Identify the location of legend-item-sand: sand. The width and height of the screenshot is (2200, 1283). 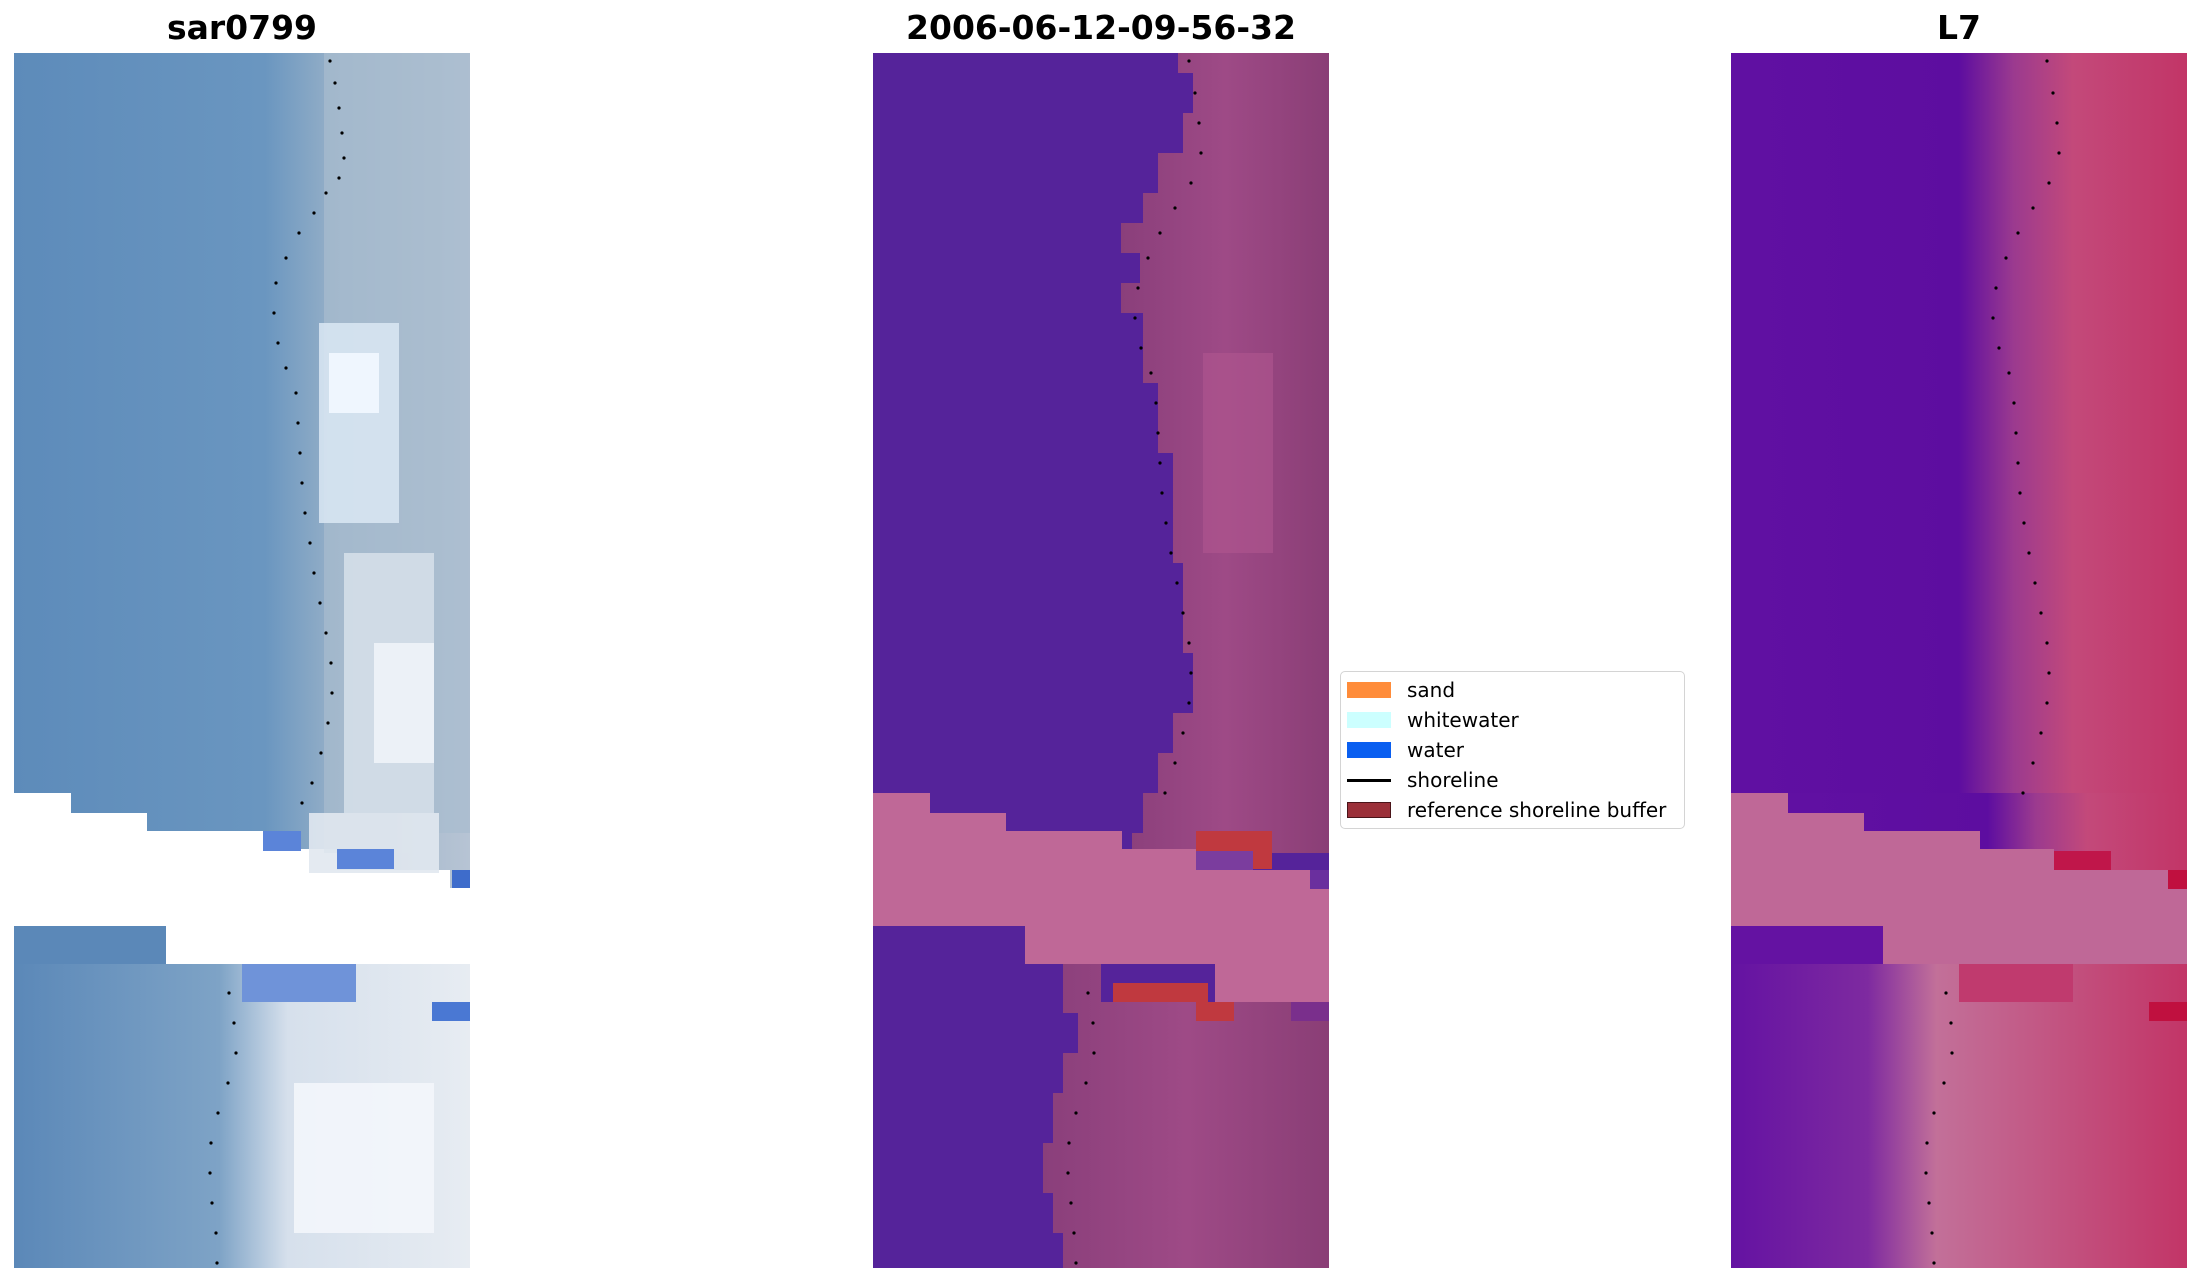
(1401, 690).